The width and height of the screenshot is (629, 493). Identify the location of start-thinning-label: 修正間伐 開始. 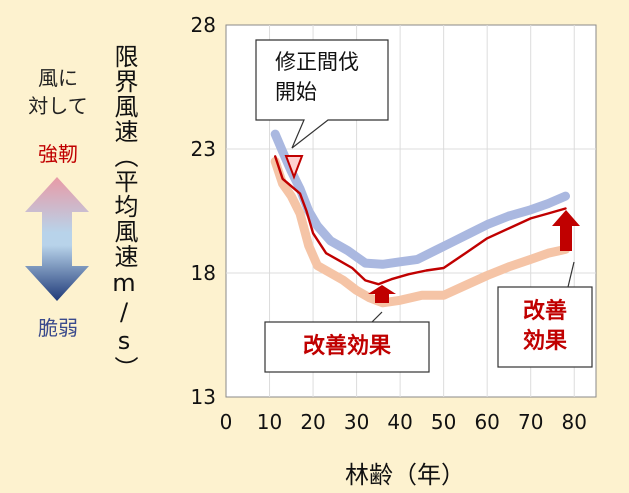
(317, 77).